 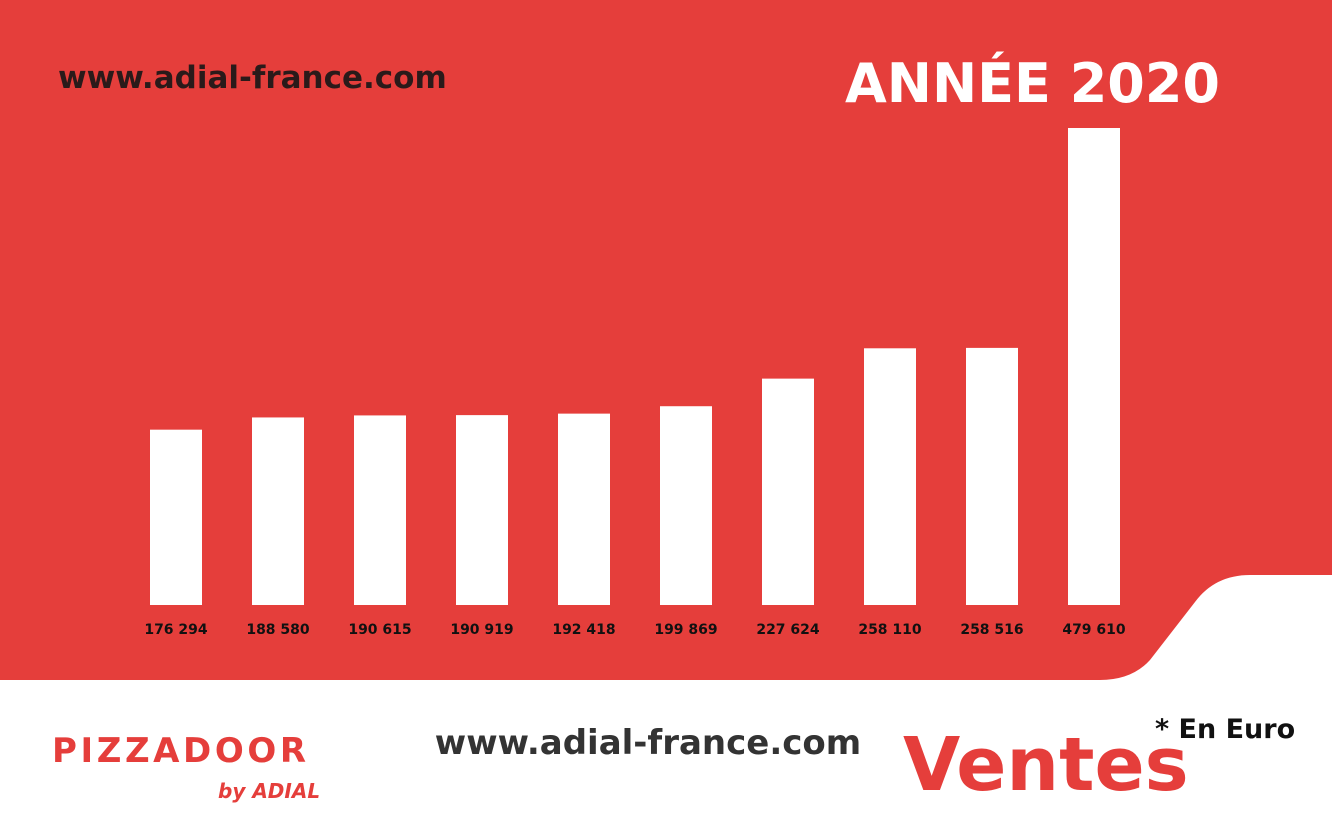 I want to click on value-label: 258 110, so click(x=890, y=630).